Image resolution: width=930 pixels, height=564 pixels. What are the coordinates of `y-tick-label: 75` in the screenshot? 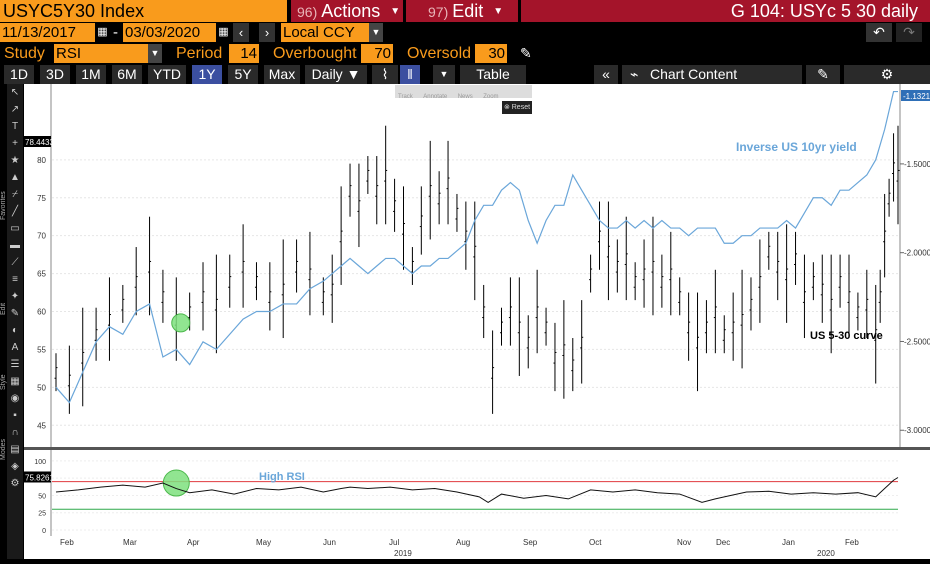 It's located at (41, 198).